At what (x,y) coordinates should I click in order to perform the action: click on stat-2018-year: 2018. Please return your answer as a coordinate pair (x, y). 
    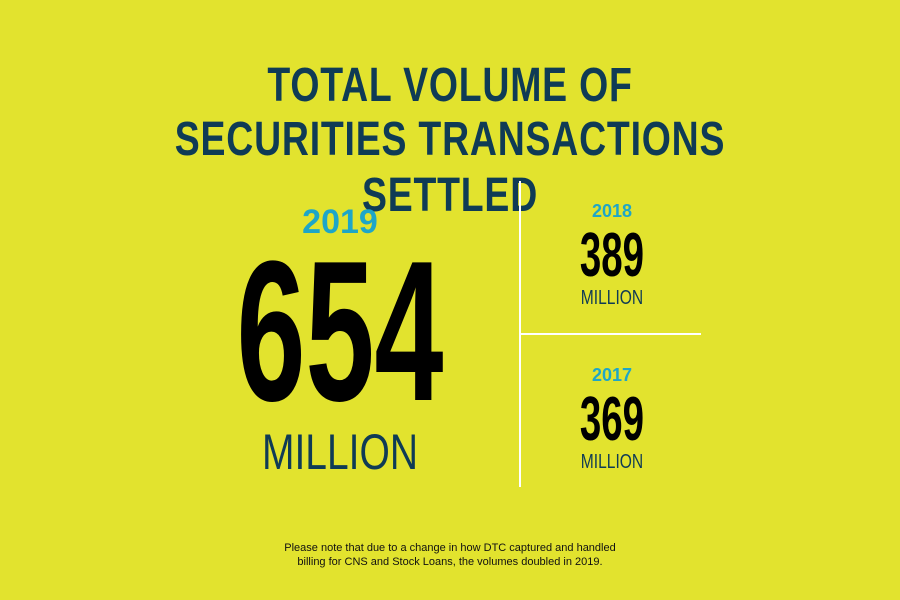
    Looking at the image, I should click on (612, 211).